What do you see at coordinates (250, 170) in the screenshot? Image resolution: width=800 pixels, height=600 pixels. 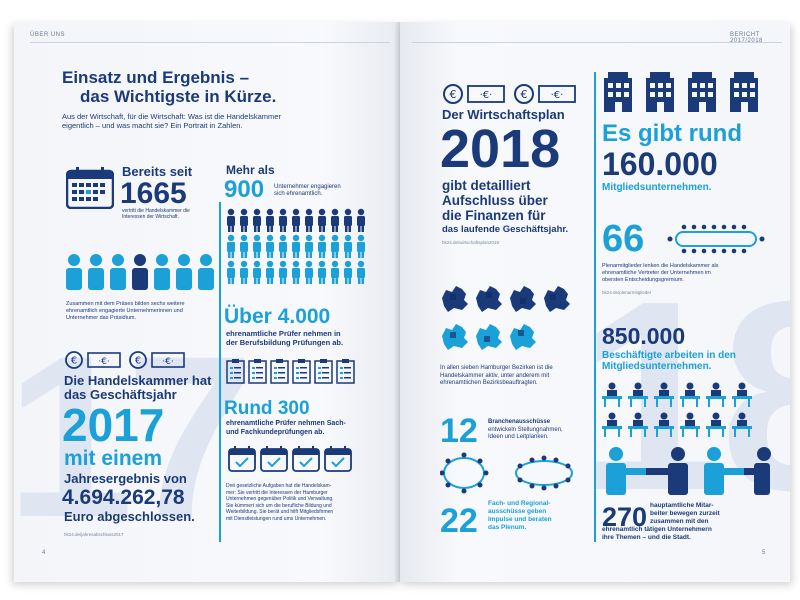 I see `volunteers-label: Mehr als` at bounding box center [250, 170].